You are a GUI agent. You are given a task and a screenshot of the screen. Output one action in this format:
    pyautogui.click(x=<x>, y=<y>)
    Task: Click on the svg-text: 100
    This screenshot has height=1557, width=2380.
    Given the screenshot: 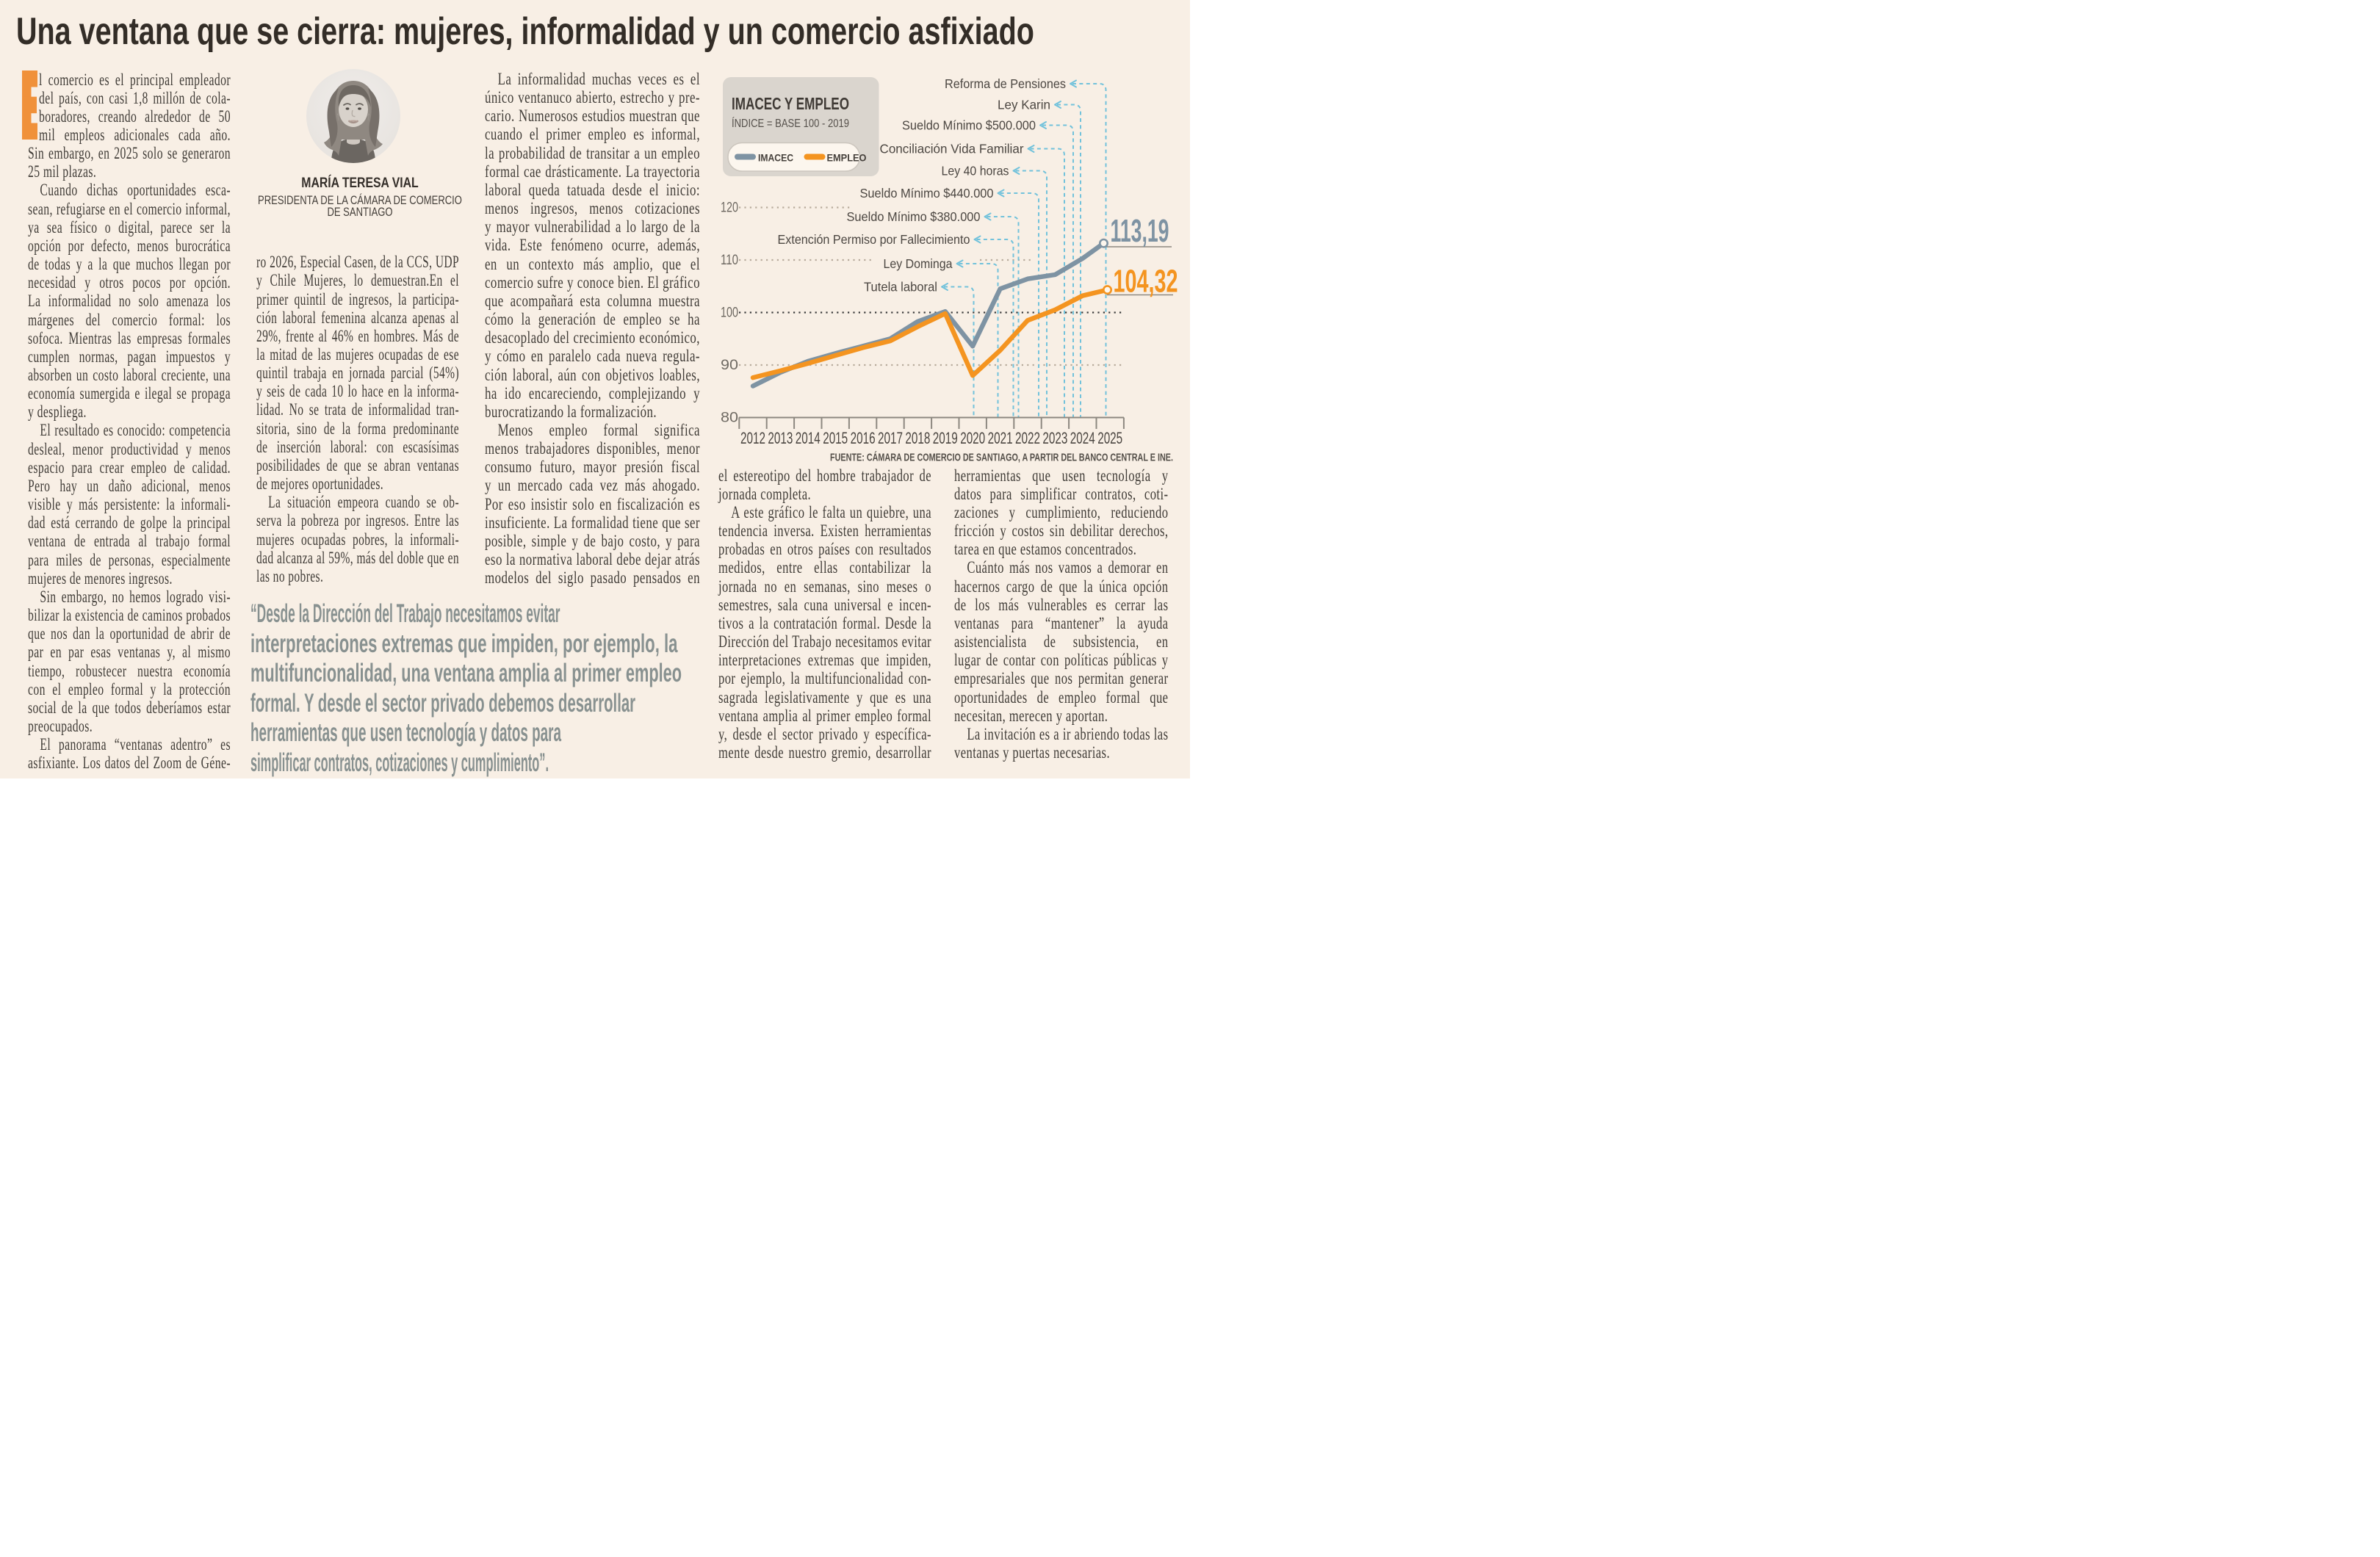 What is the action you would take?
    pyautogui.click(x=730, y=313)
    